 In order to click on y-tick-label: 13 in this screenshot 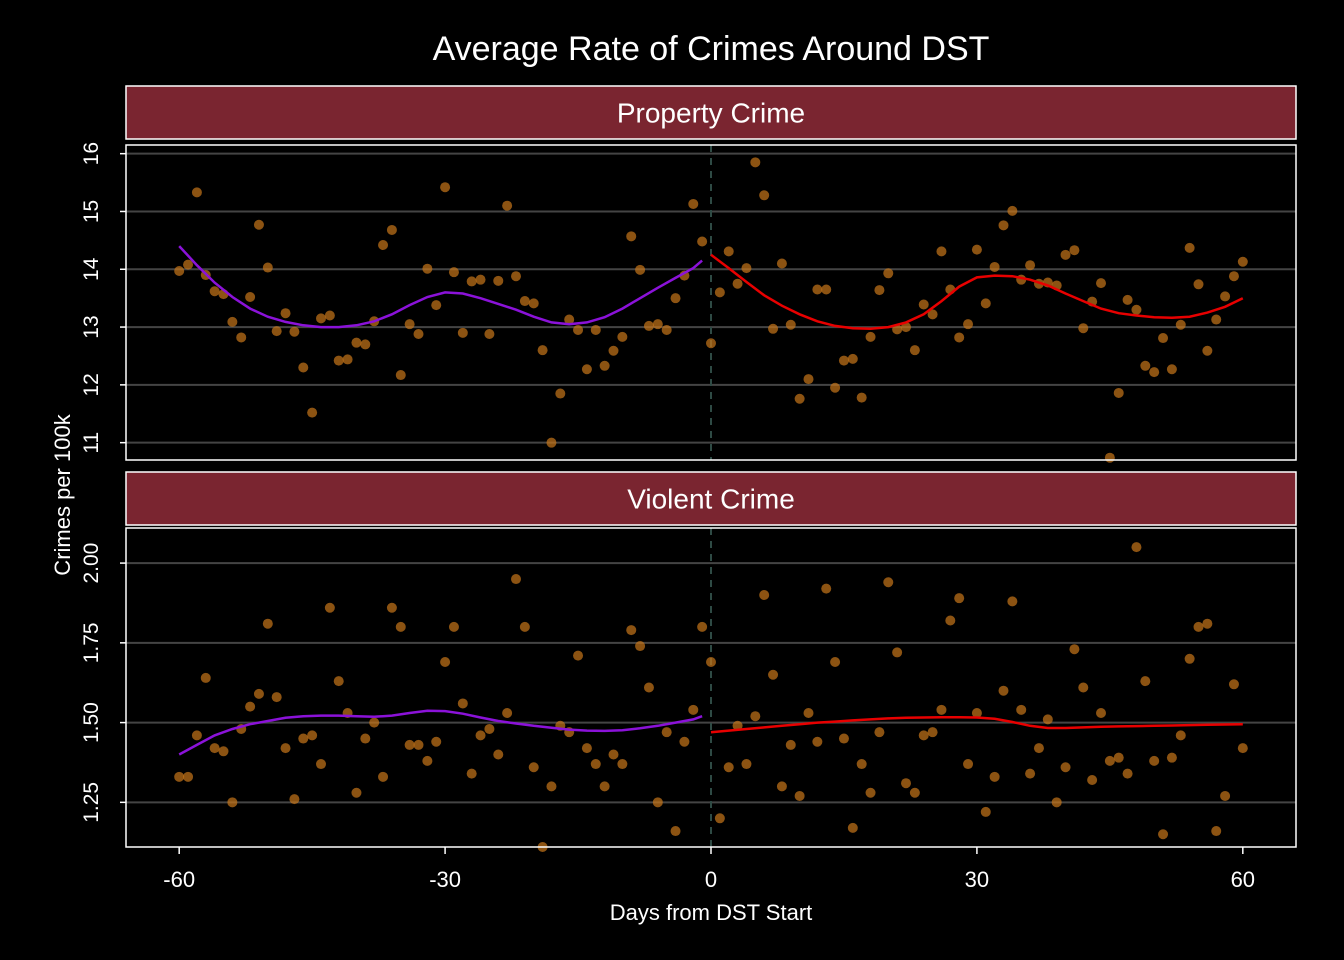, I will do `click(91, 326)`.